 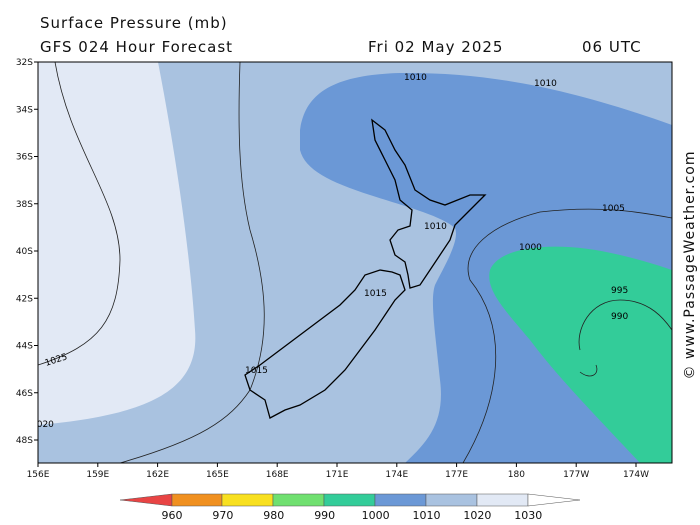 I want to click on south-island, so click(x=325, y=344).